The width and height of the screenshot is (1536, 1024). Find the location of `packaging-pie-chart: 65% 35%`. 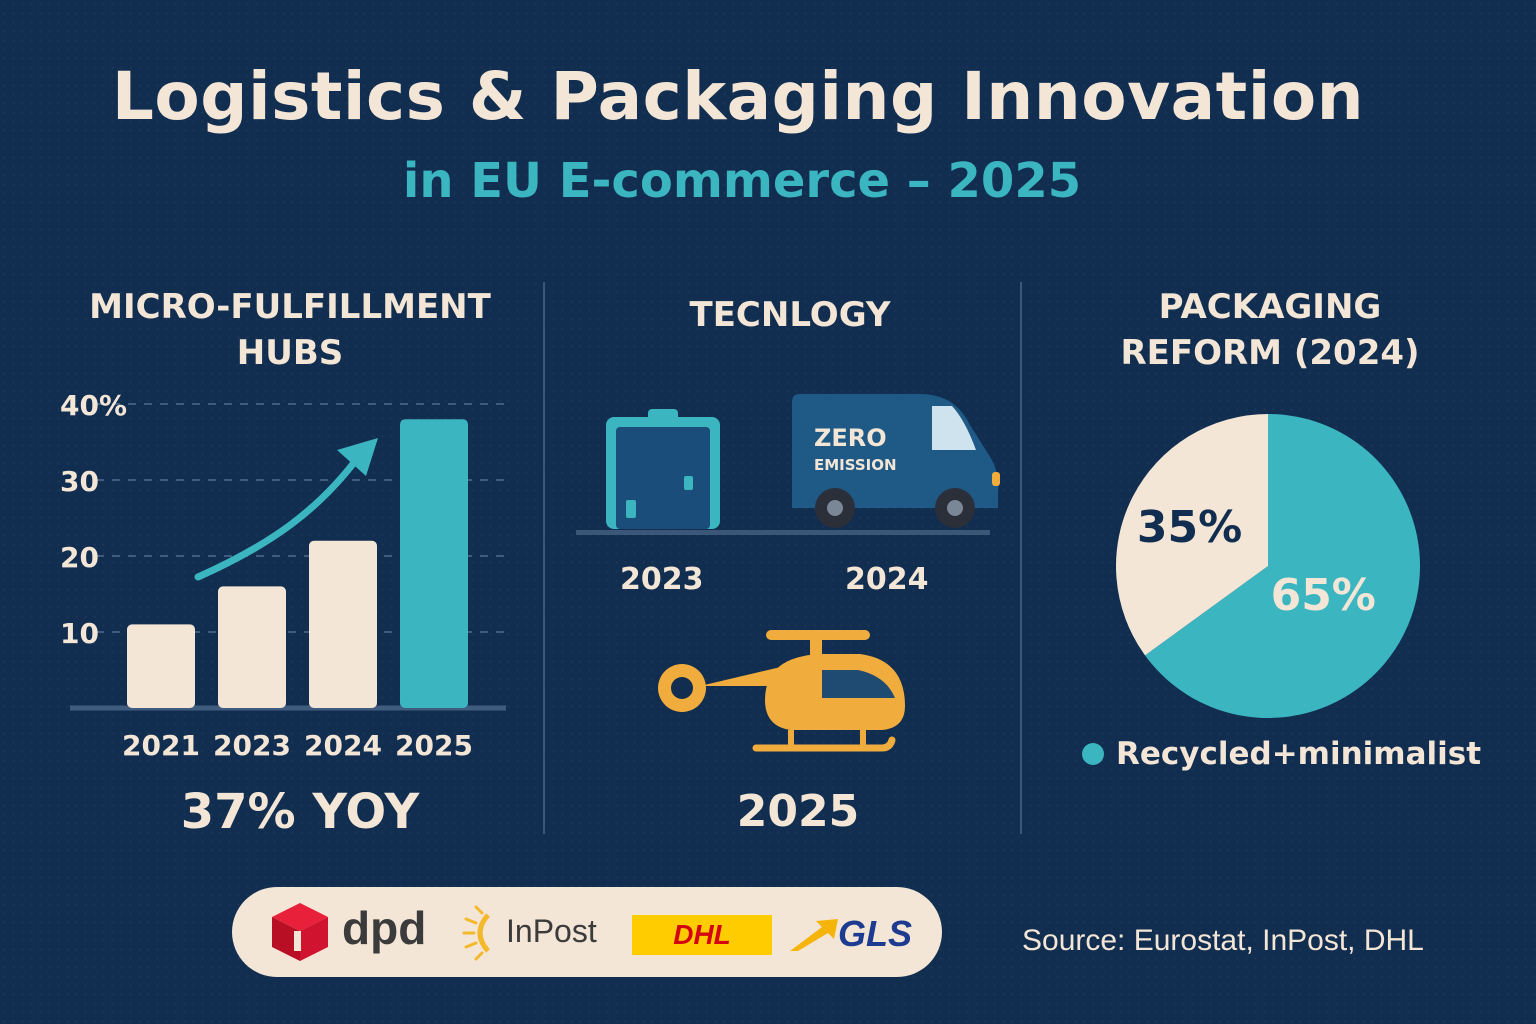

packaging-pie-chart: 65% 35% is located at coordinates (1268, 566).